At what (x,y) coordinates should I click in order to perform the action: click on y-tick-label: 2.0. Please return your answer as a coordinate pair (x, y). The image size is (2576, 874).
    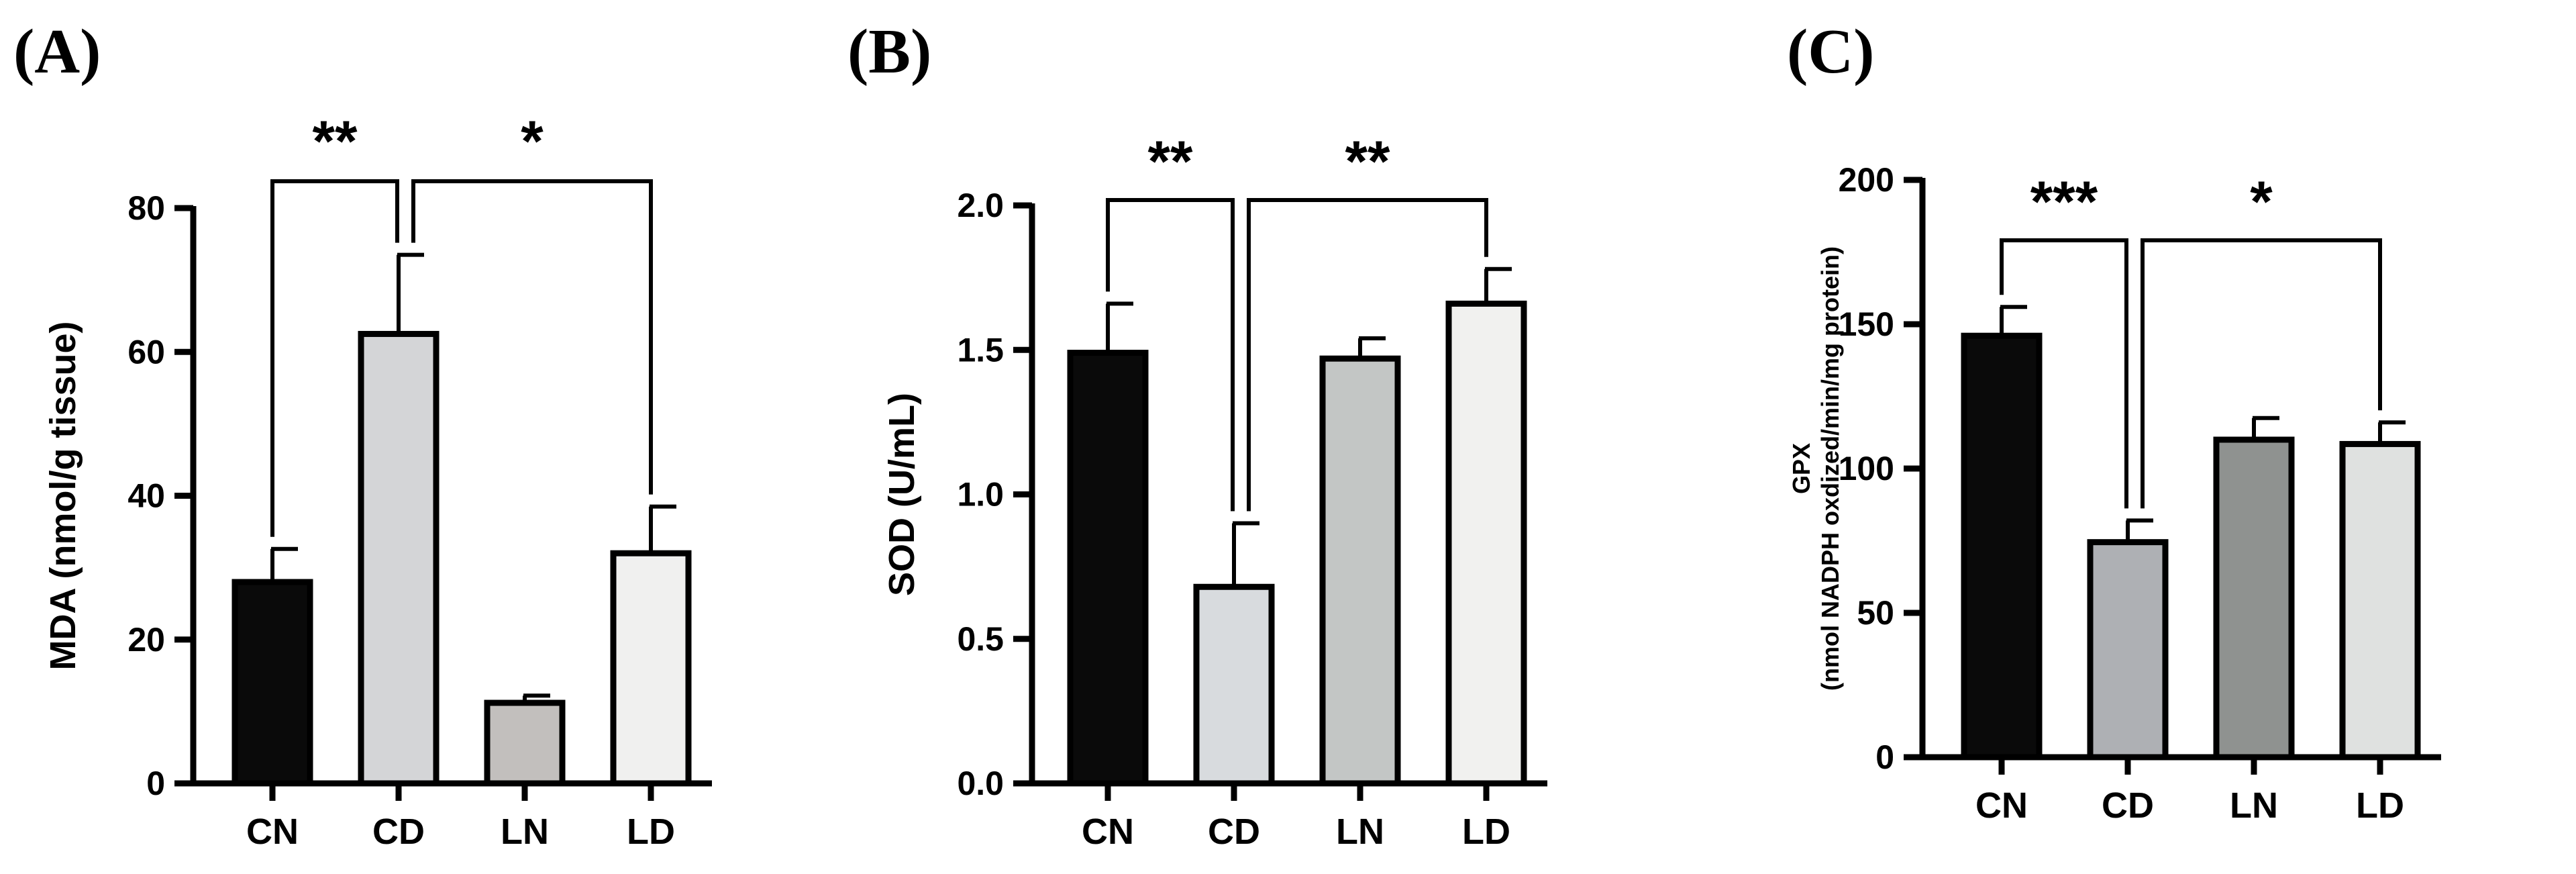
    Looking at the image, I should click on (980, 206).